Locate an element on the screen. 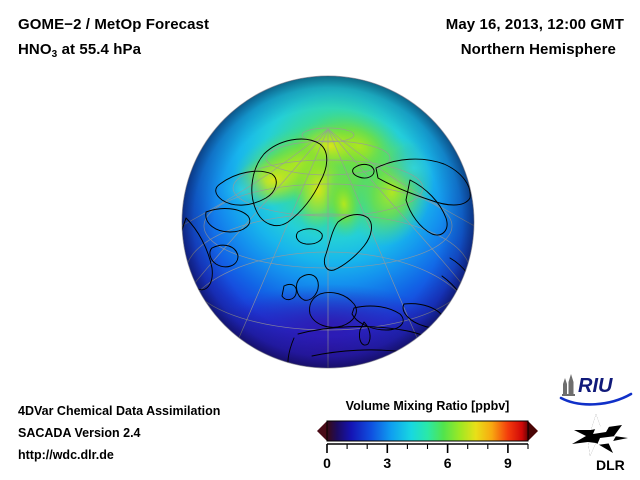 The image size is (640, 480). colorbar-tick-label: 9 is located at coordinates (508, 463).